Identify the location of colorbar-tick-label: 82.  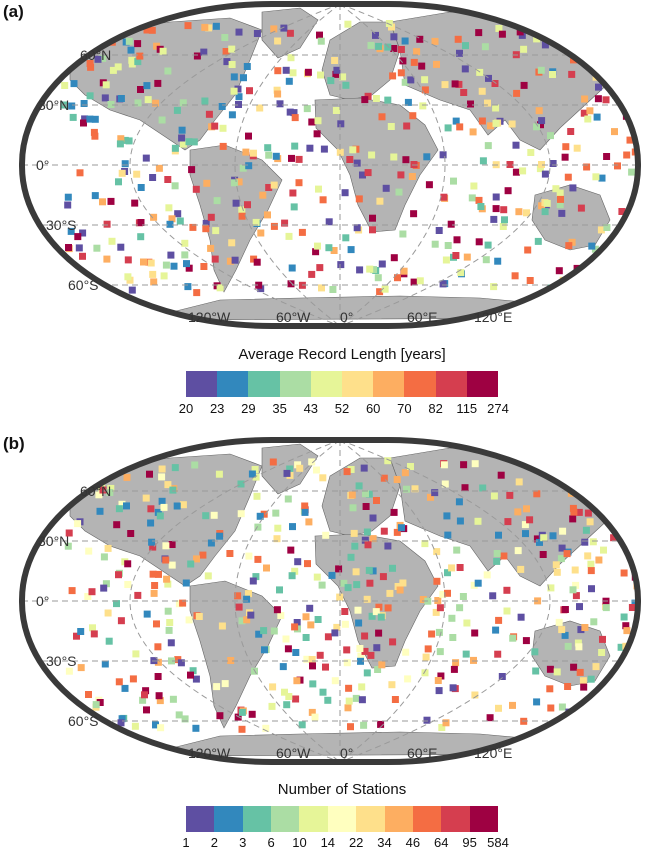
(435, 408).